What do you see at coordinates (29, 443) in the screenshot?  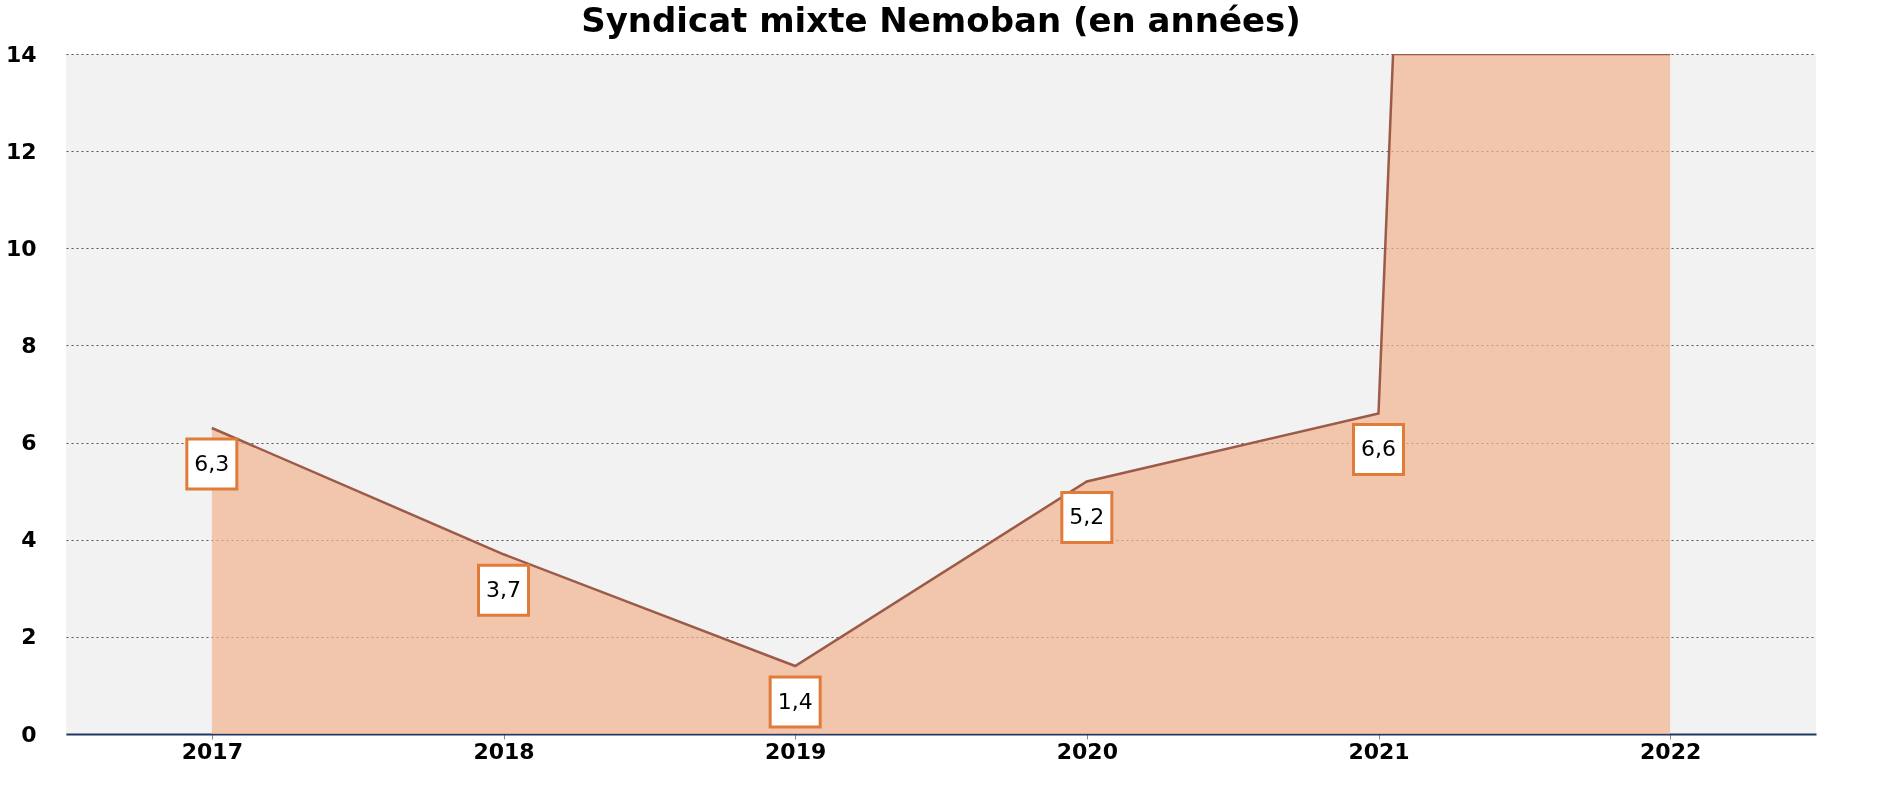 I see `y-tick-label: 6` at bounding box center [29, 443].